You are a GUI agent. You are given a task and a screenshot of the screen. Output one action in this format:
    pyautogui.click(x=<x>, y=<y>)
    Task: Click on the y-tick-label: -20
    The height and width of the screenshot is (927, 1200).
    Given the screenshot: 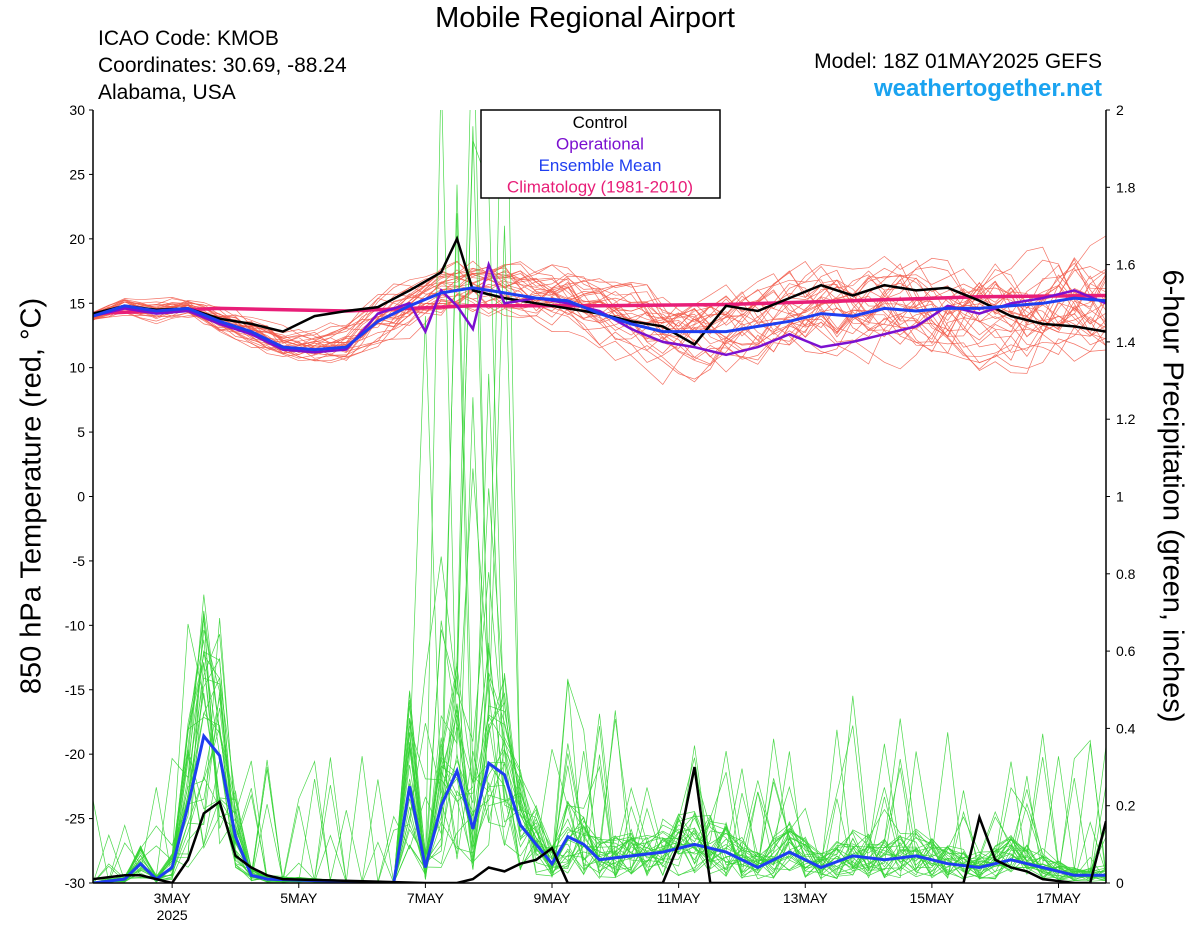 What is the action you would take?
    pyautogui.click(x=75, y=754)
    